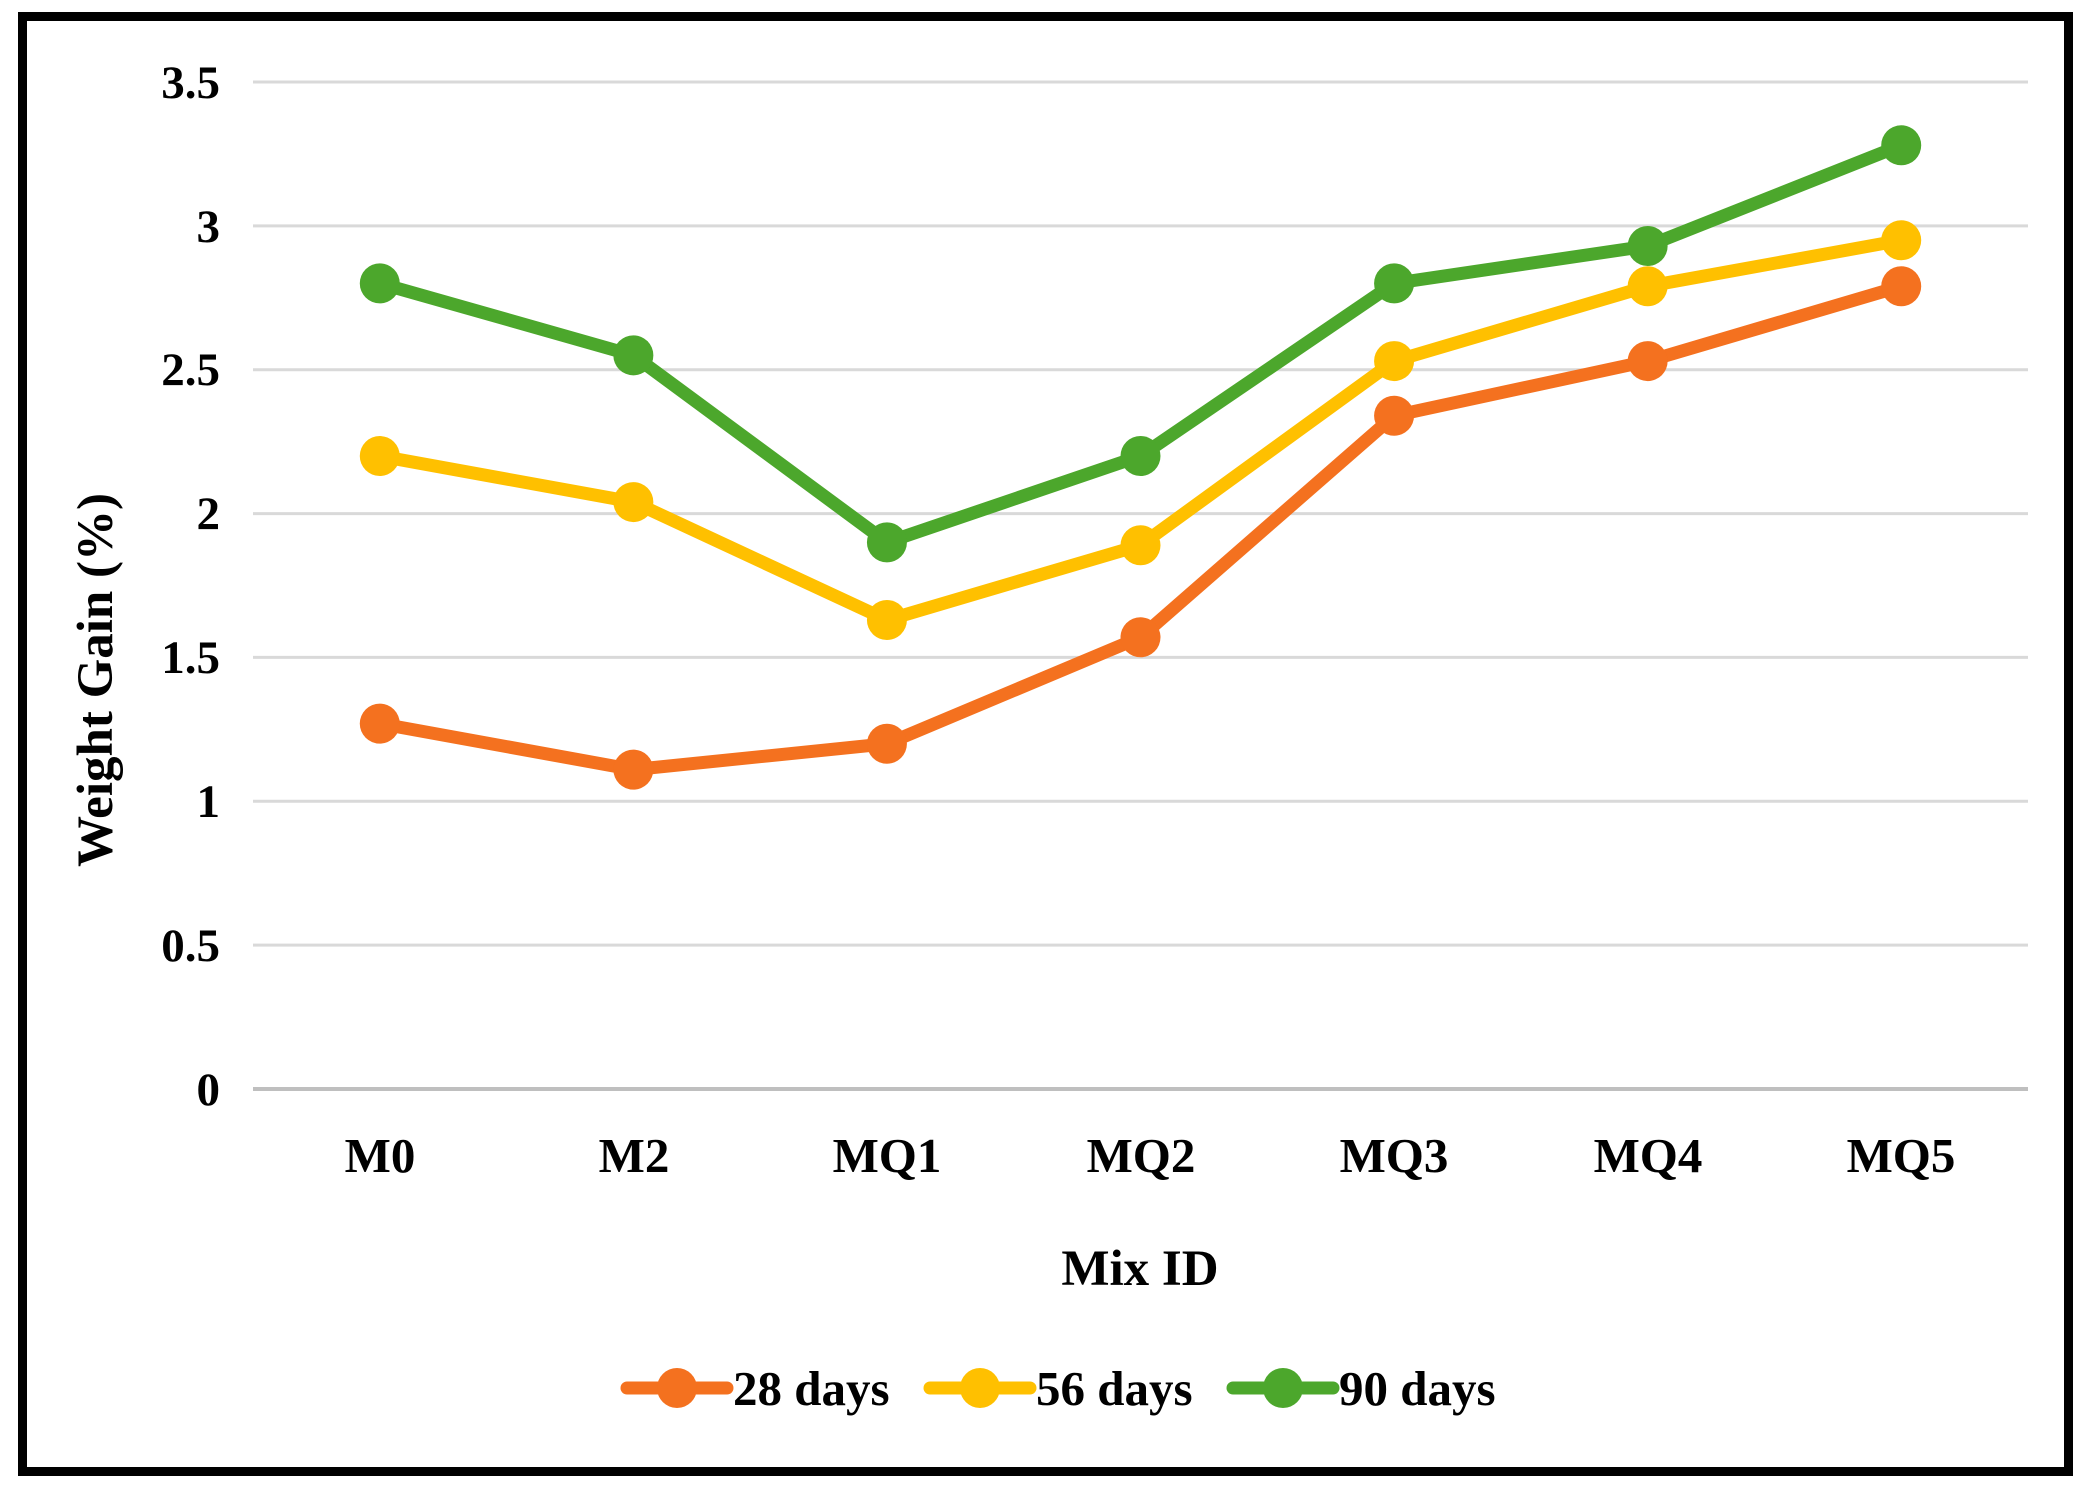 The height and width of the screenshot is (1503, 2100). I want to click on x-axis-tick-labels: M0 M2 MQ1 MQ2 MQ3 MQ4 MQ5, so click(1150, 1155).